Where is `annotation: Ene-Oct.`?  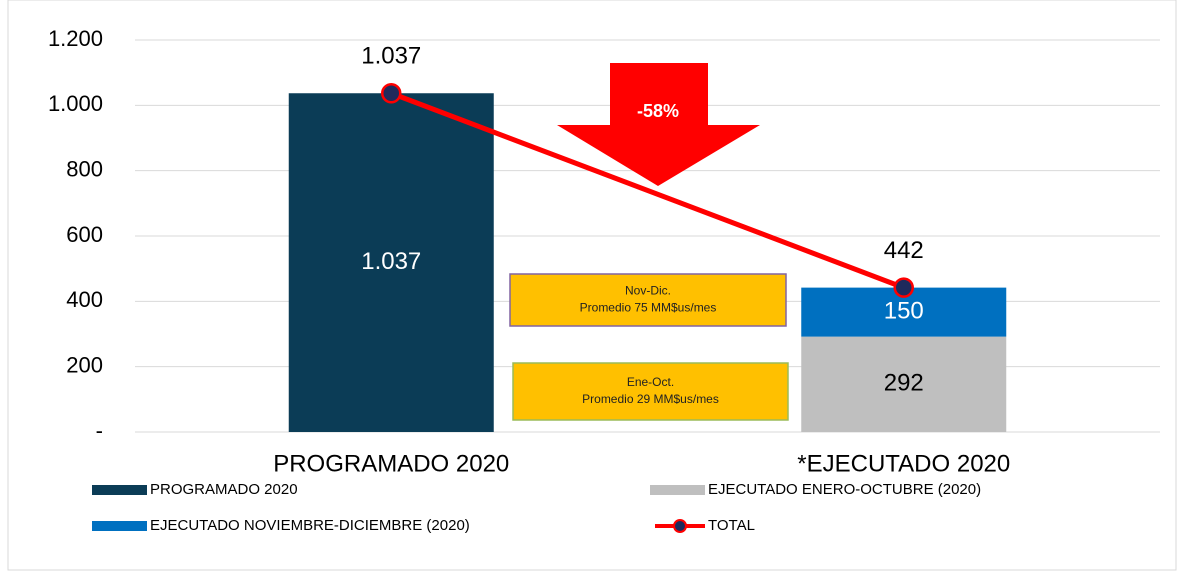 annotation: Ene-Oct. is located at coordinates (650, 382).